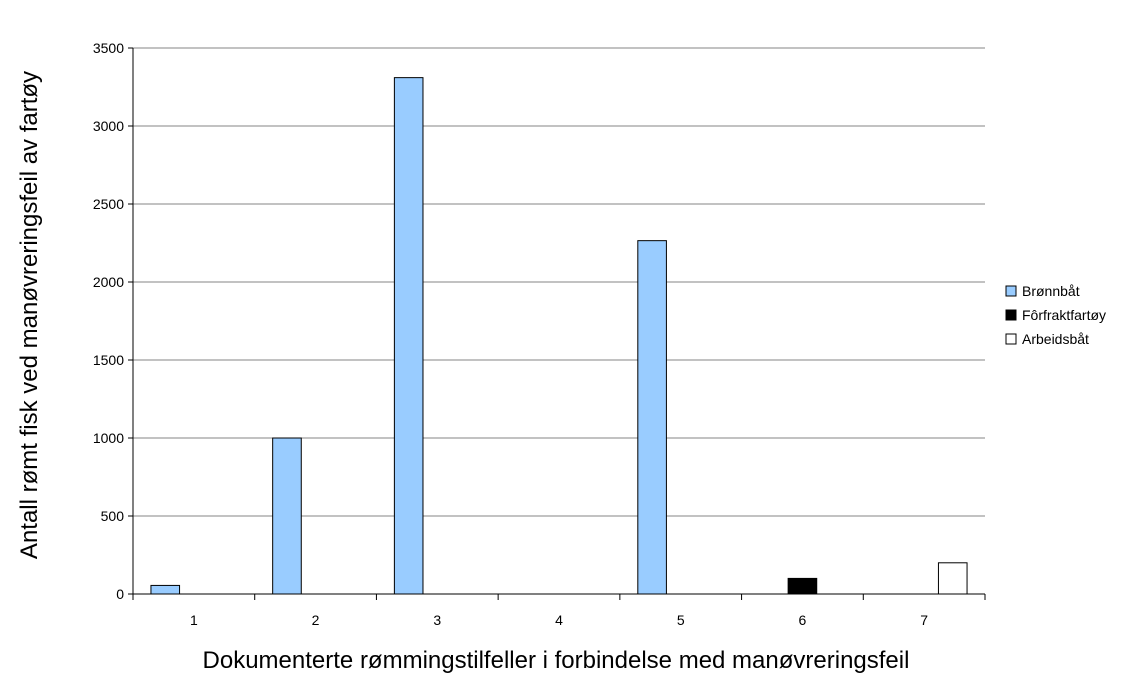  What do you see at coordinates (120, 594) in the screenshot?
I see `y-tick-label: 0` at bounding box center [120, 594].